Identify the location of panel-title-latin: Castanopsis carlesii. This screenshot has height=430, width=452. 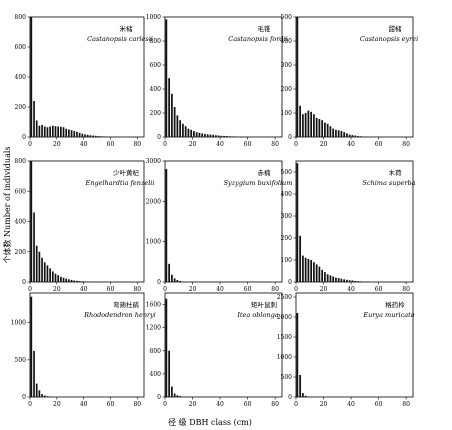
(120, 39).